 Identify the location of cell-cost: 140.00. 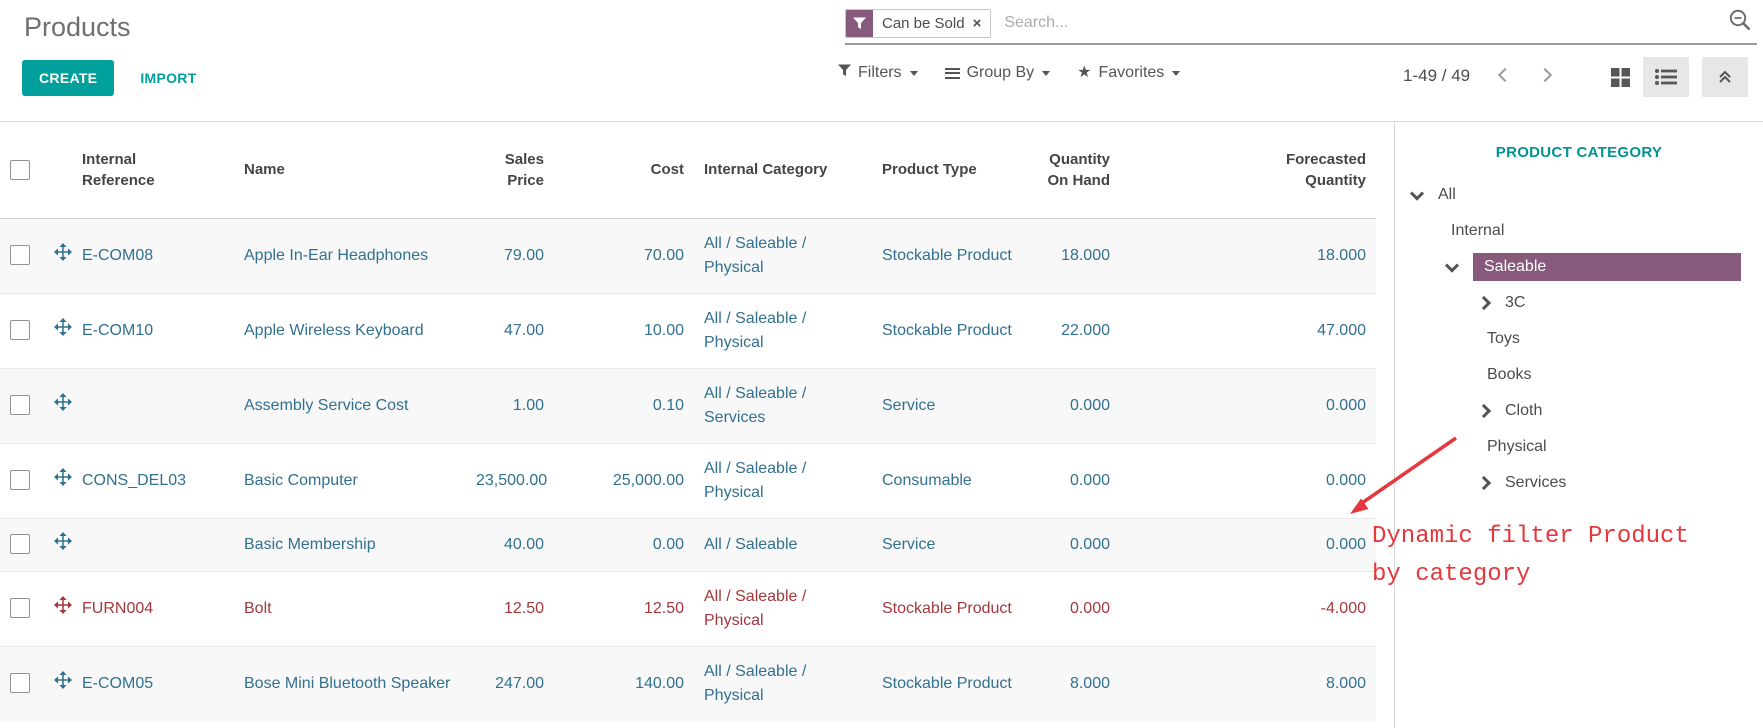
(624, 683).